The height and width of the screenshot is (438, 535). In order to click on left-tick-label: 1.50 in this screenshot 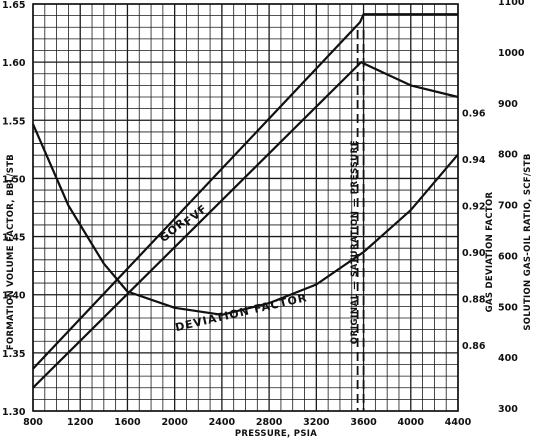, I will do `click(14, 179)`.